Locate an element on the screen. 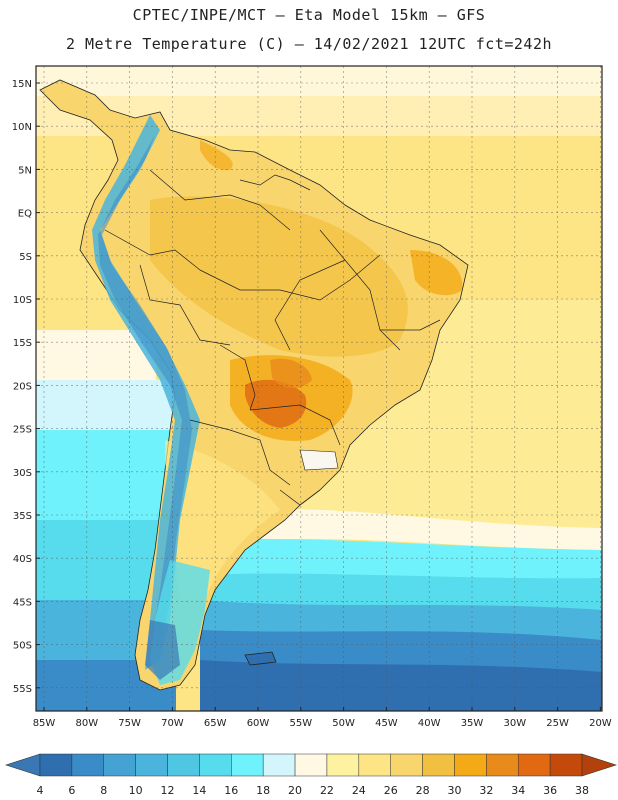 The height and width of the screenshot is (800, 618). colorbar-tick-label: 28 is located at coordinates (423, 790).